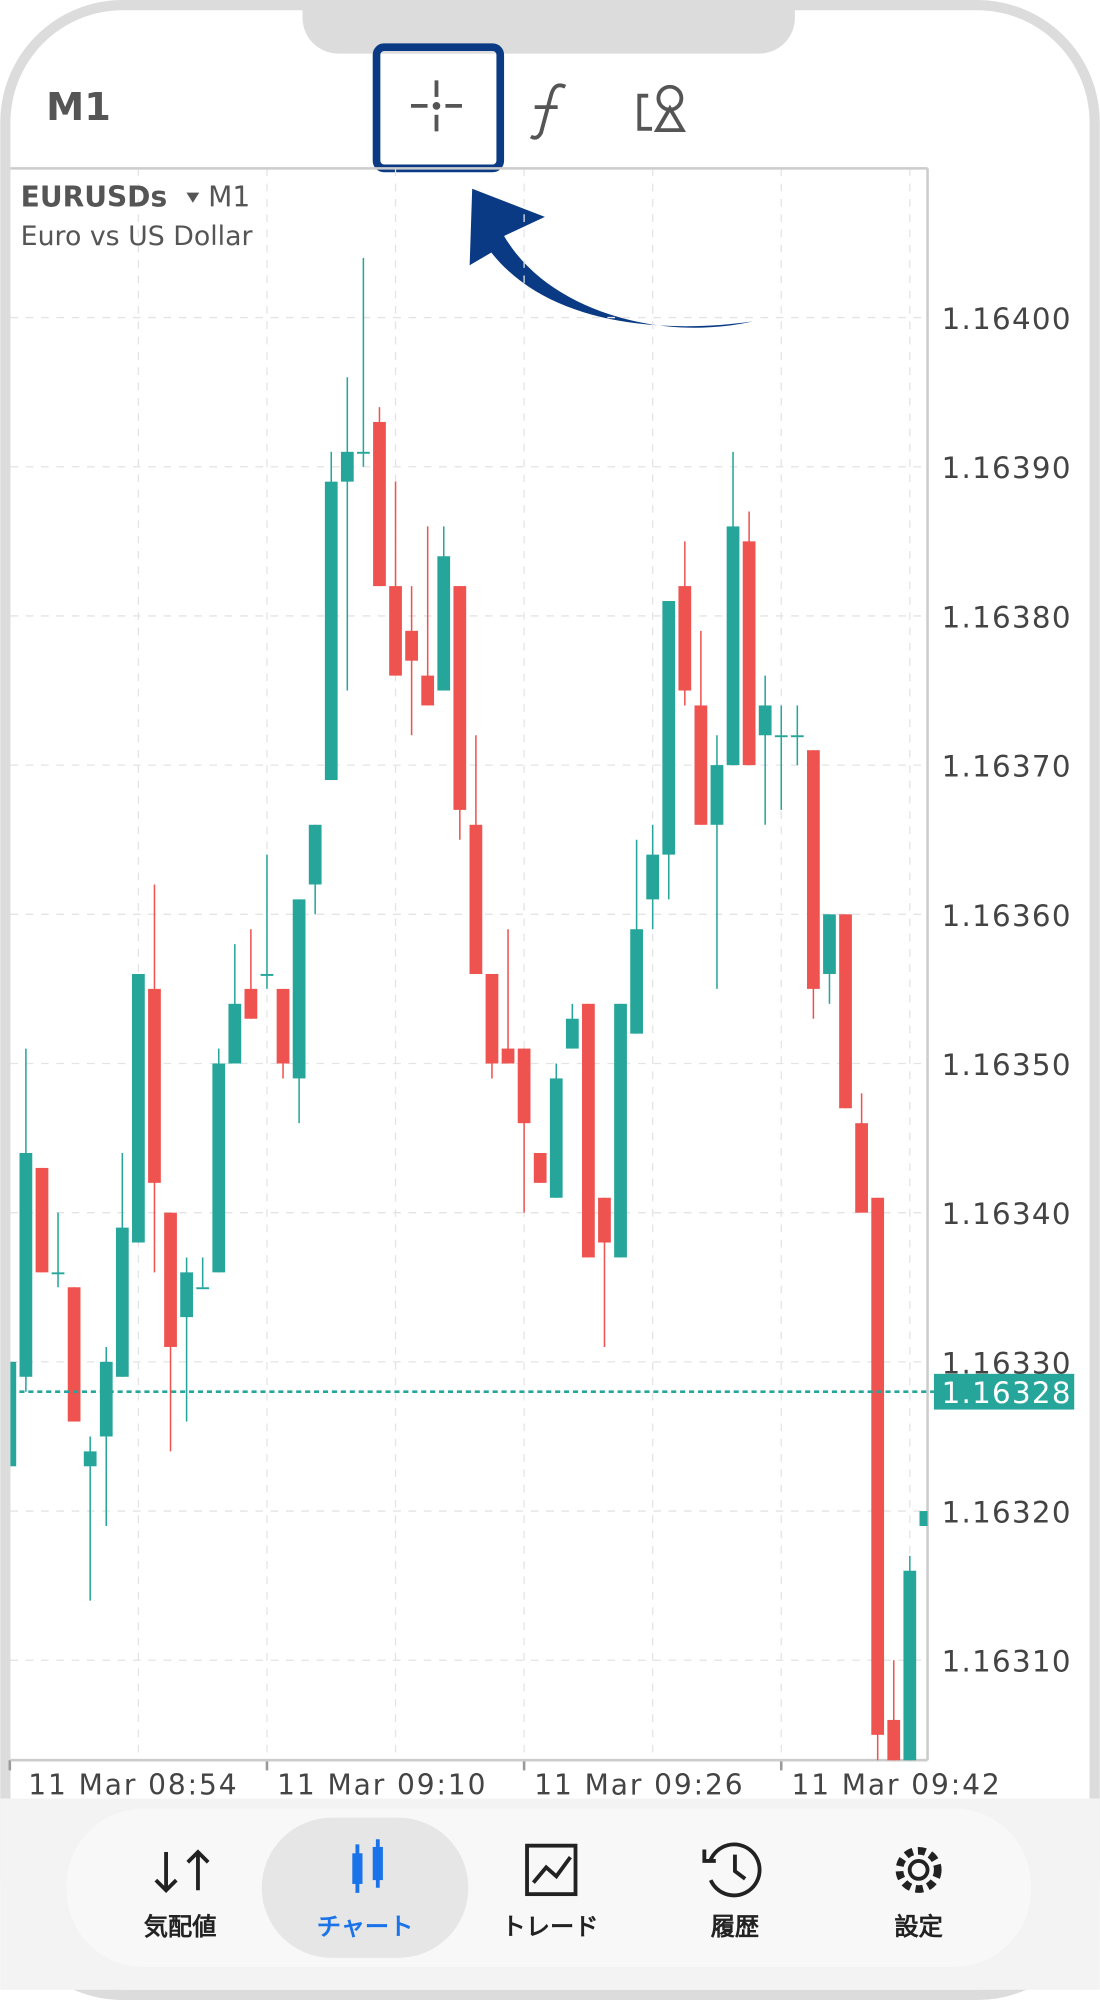  Describe the element at coordinates (1007, 767) in the screenshot. I see `y-tick-label: 1.16370` at that location.